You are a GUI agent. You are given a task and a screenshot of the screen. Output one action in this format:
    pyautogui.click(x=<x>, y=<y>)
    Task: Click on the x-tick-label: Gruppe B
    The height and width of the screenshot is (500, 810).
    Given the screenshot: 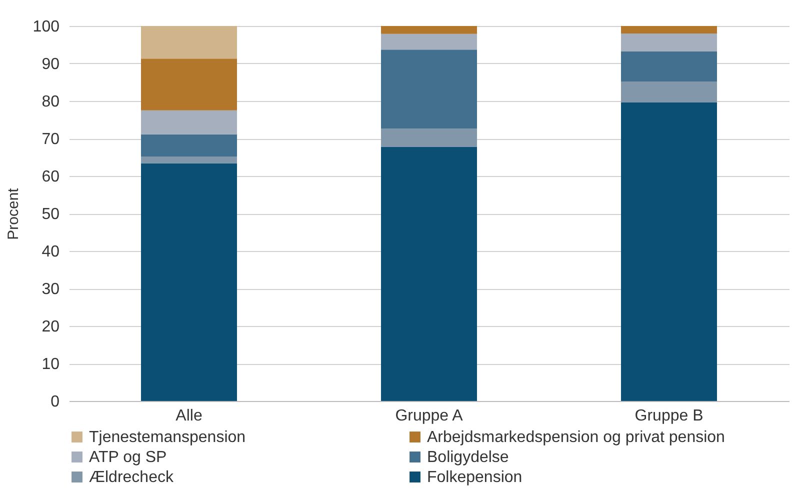 What is the action you would take?
    pyautogui.click(x=669, y=416)
    